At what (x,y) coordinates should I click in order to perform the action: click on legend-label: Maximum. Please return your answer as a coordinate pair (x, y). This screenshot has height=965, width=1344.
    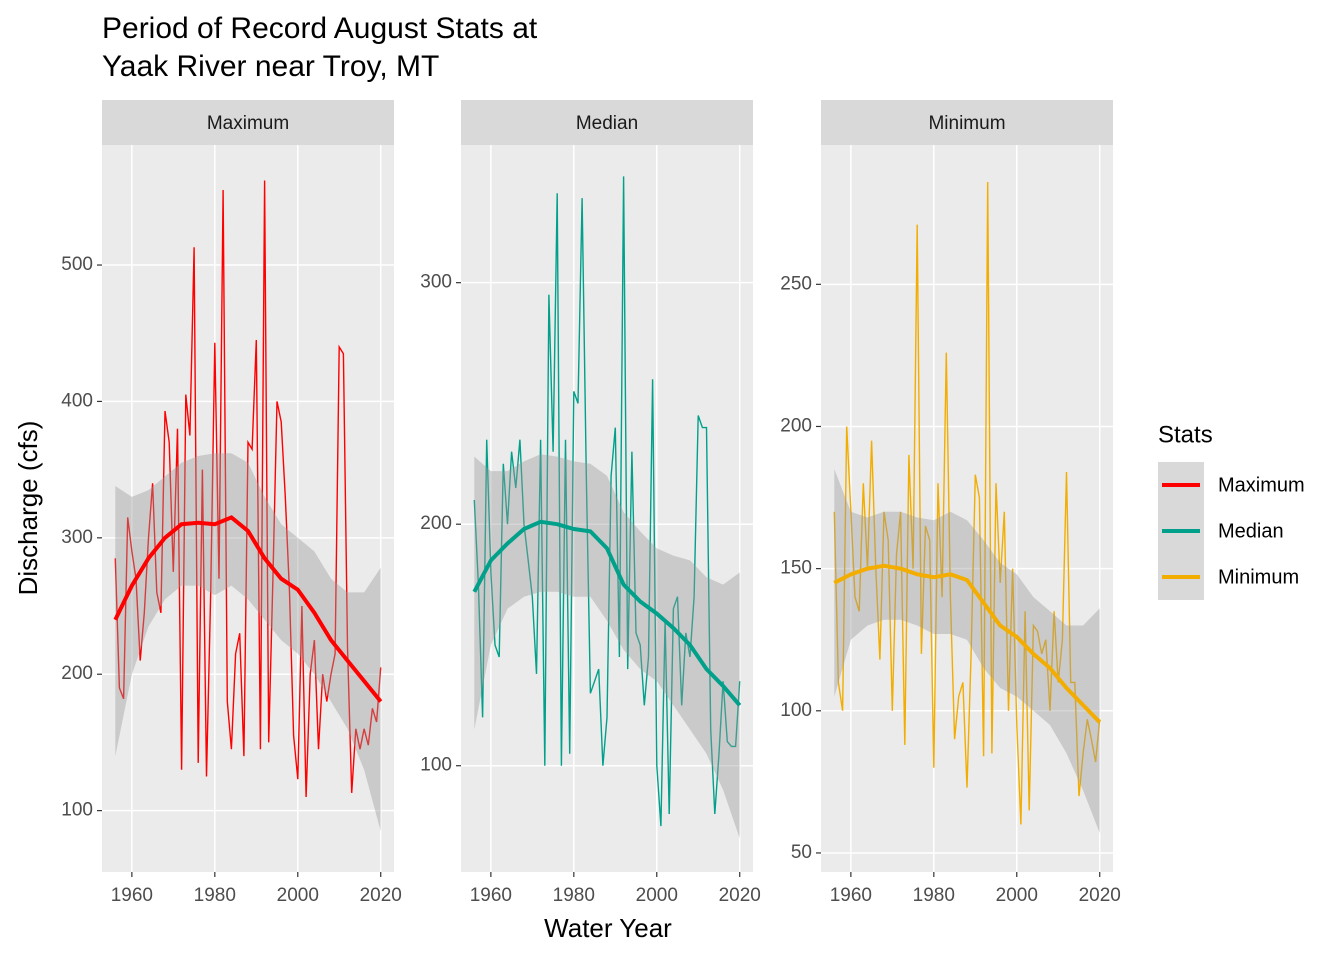
    Looking at the image, I should click on (1261, 485).